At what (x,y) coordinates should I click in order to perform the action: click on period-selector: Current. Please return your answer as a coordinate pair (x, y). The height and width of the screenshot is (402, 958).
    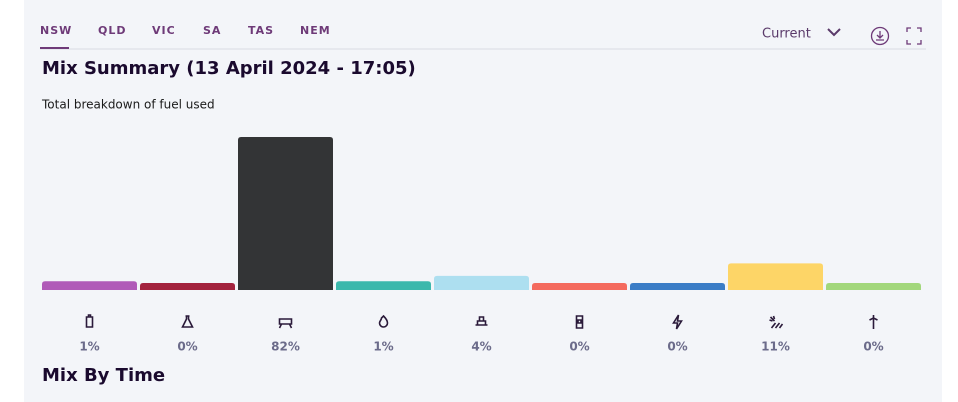
    Looking at the image, I should click on (786, 34).